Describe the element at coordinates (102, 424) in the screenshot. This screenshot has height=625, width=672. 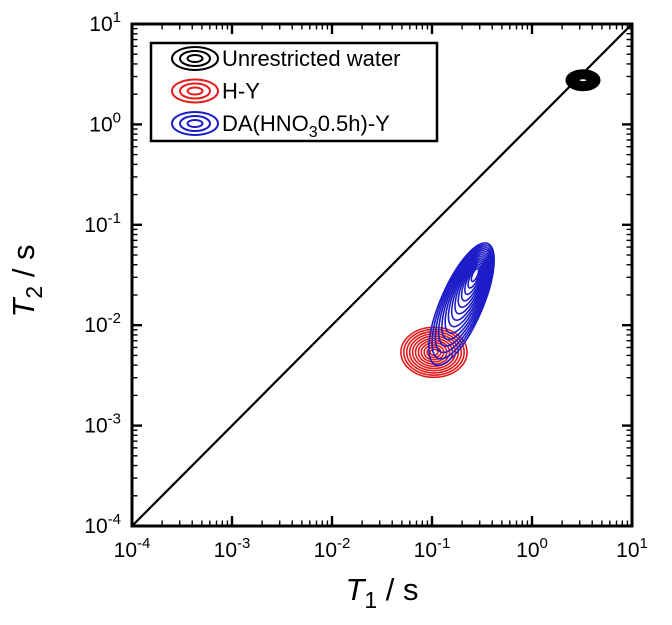
I see `y-tick-label: 10⁻³` at that location.